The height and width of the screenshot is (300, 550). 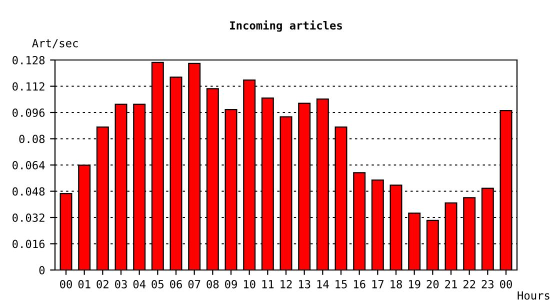 I want to click on y-tick-label: 0.064, so click(x=28, y=165).